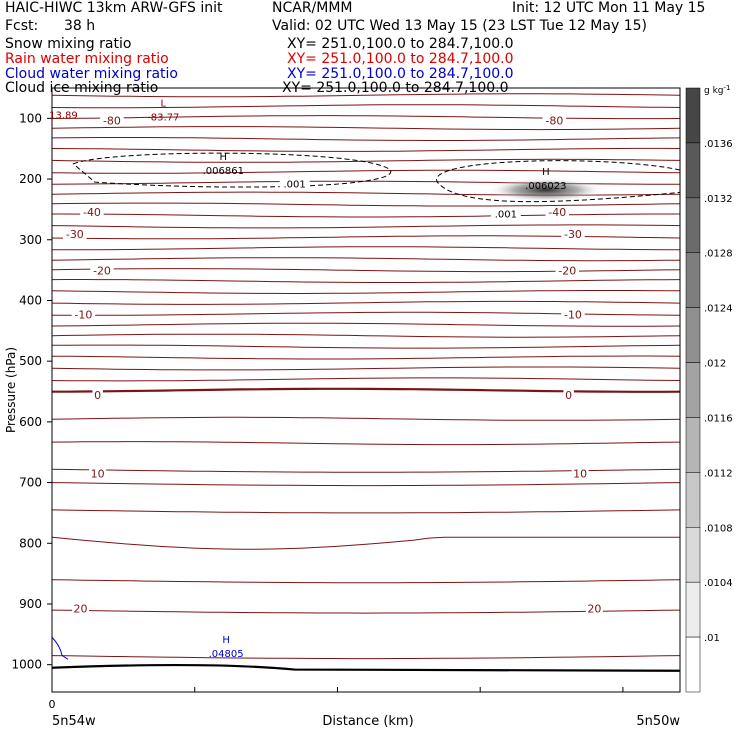  I want to click on x-axis-label: Distance (km), so click(367, 721).